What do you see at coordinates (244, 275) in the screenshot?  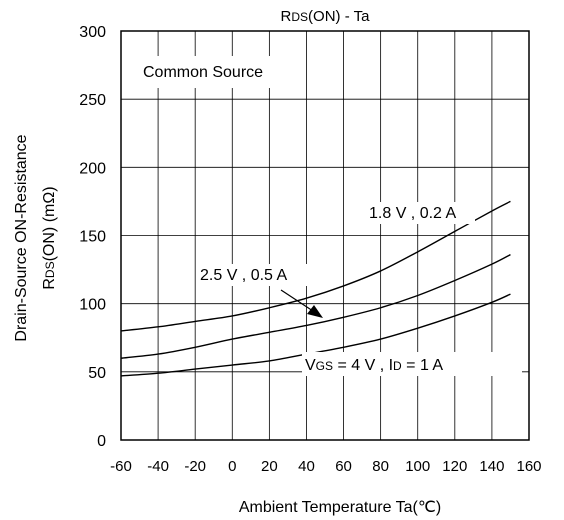 I see `label-25v: 2.5 V , 0.5 A` at bounding box center [244, 275].